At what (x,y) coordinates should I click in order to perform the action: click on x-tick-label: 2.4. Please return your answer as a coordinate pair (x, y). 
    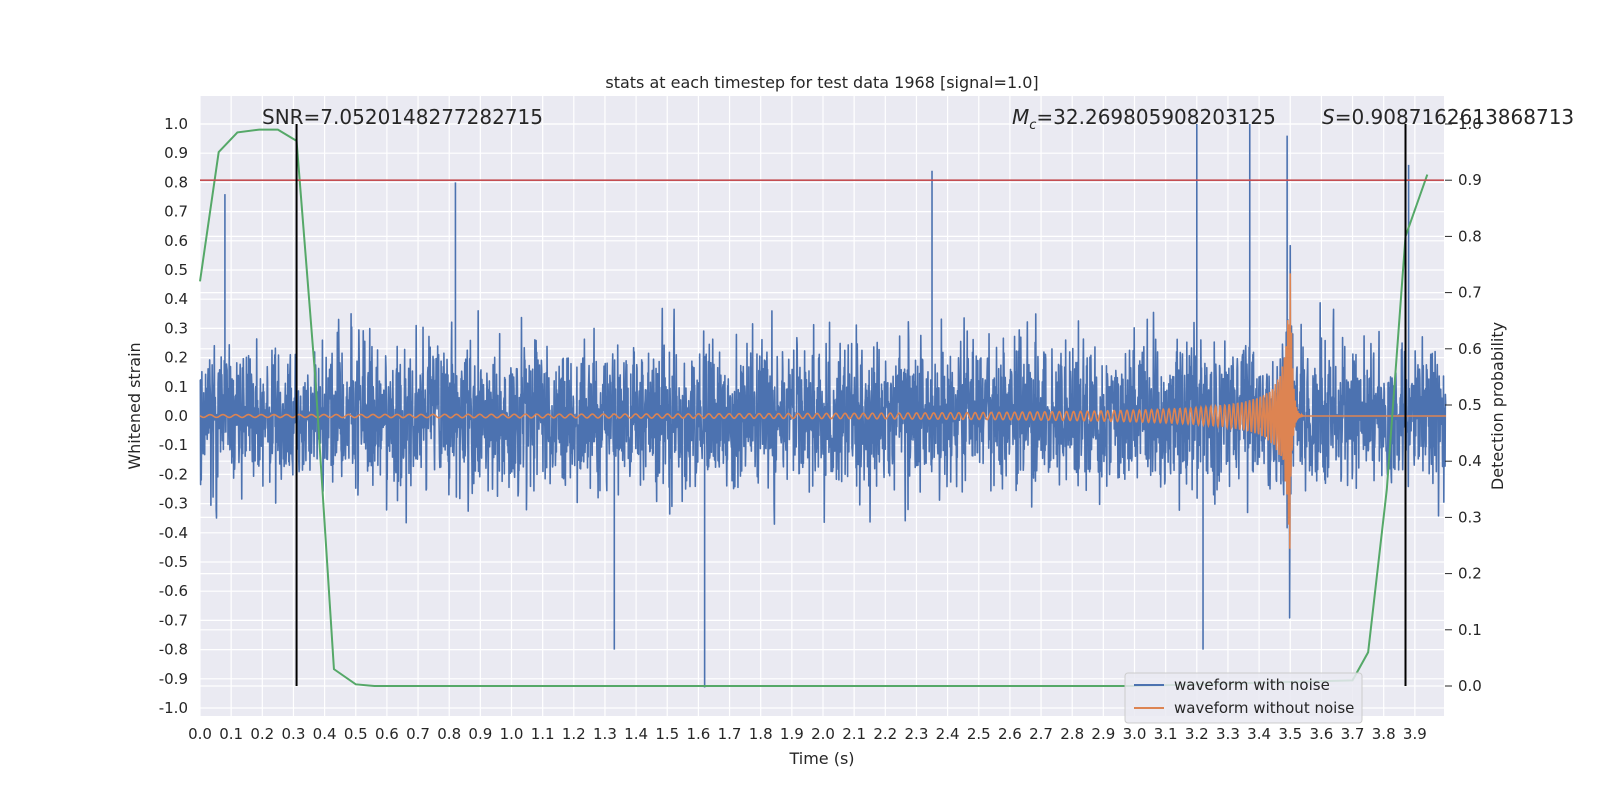
    Looking at the image, I should click on (948, 734).